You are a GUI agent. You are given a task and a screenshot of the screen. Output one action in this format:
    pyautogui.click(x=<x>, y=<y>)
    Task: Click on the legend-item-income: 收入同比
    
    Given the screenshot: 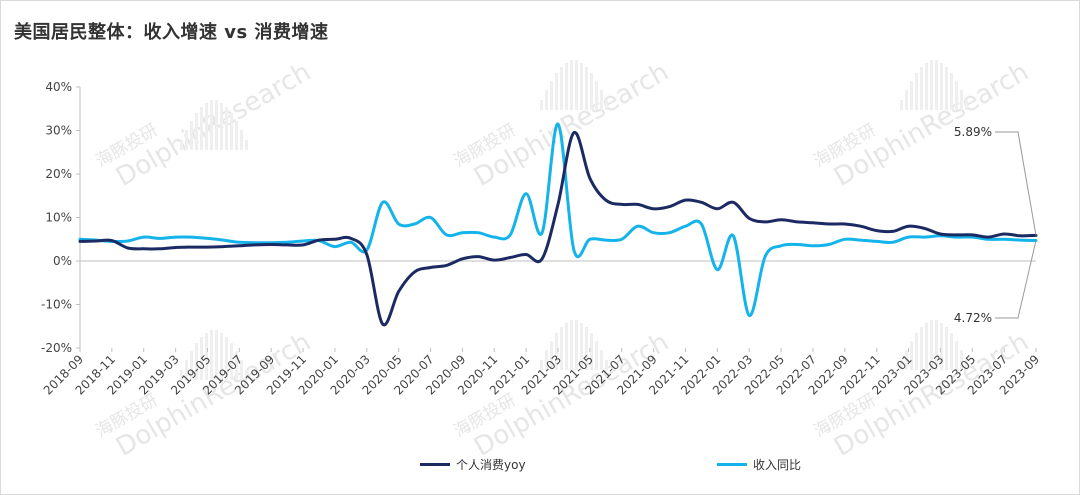 What is the action you would take?
    pyautogui.click(x=759, y=464)
    